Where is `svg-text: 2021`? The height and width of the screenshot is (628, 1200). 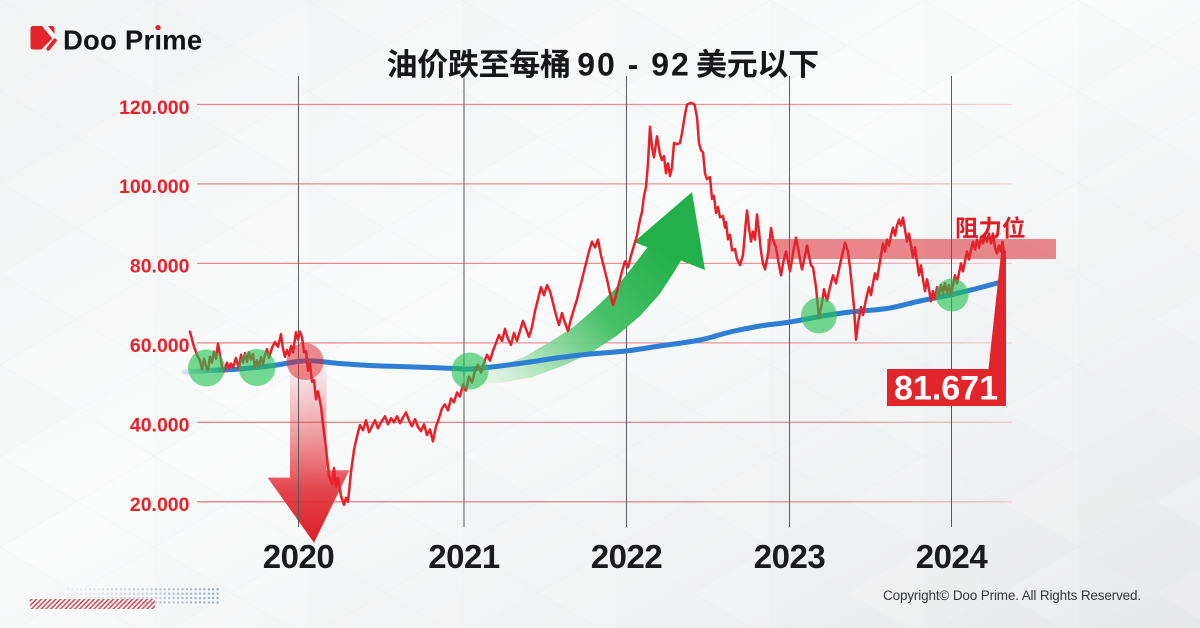
svg-text: 2021 is located at coordinates (464, 556).